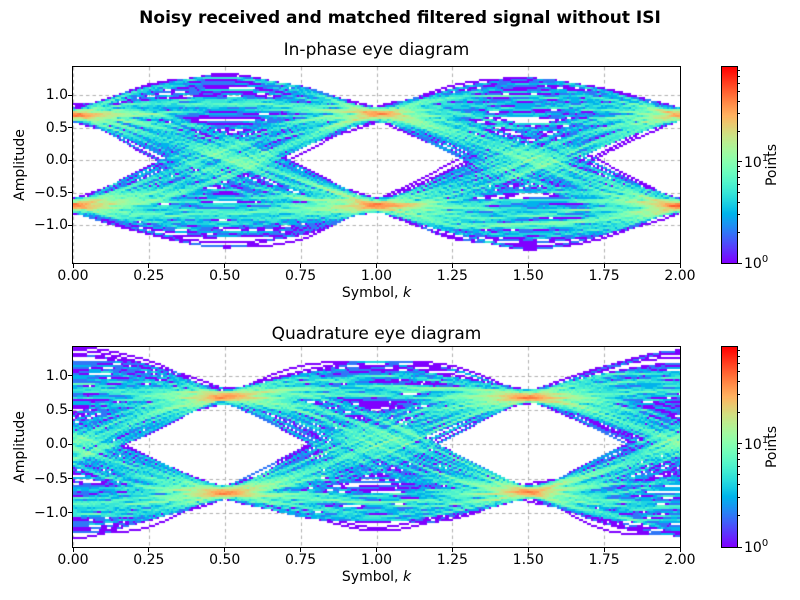 The image size is (800, 600). What do you see at coordinates (729, 447) in the screenshot?
I see `colorbar-quadrature` at bounding box center [729, 447].